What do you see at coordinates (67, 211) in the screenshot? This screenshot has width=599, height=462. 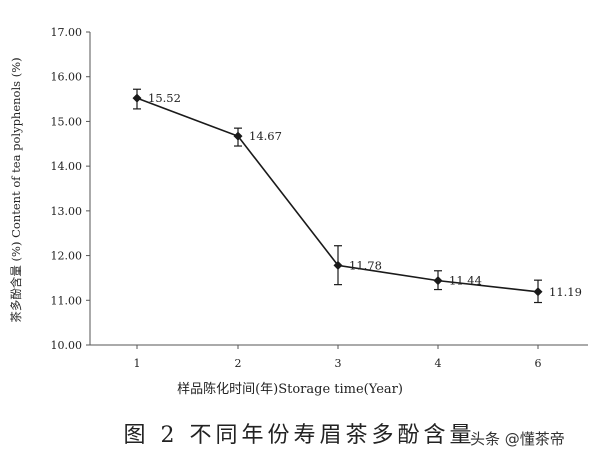 I see `y-tick-label: 13.00` at bounding box center [67, 211].